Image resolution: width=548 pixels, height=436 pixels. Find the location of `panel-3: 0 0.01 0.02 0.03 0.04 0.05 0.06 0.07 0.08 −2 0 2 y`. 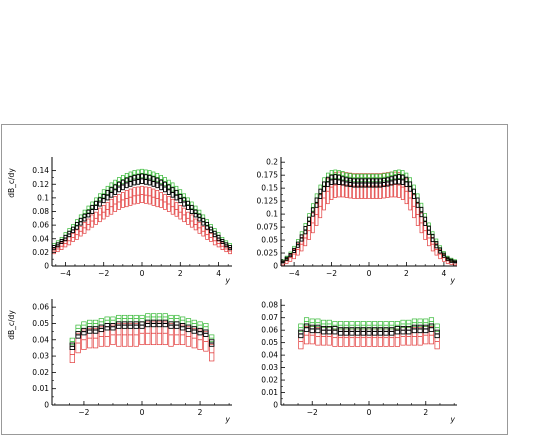

panel-3: 0 0.01 0.02 0.03 0.04 0.05 0.06 0.07 0.08 −2 0 2 y is located at coordinates (359, 361).